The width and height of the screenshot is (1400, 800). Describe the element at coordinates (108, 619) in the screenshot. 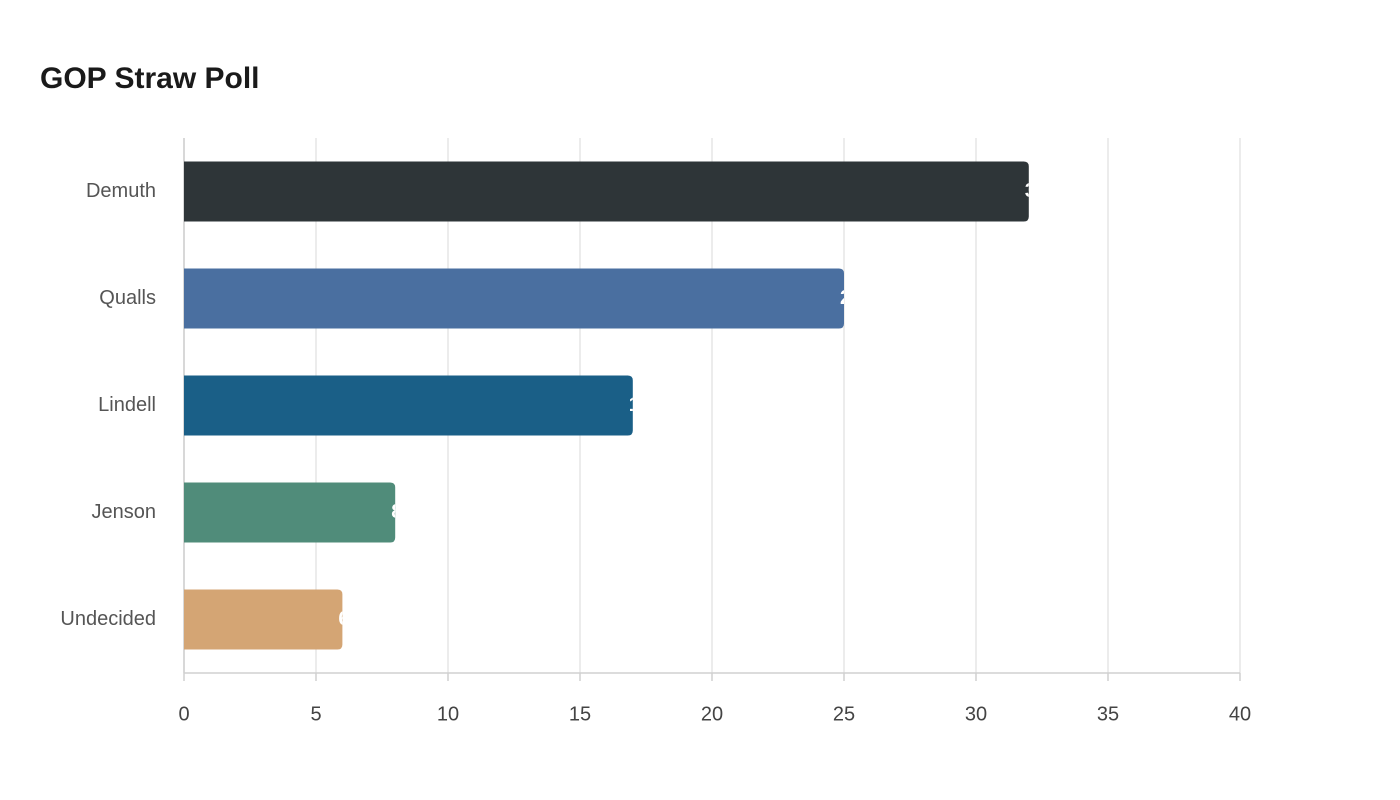

I see `y-tick-label: Undecided` at that location.